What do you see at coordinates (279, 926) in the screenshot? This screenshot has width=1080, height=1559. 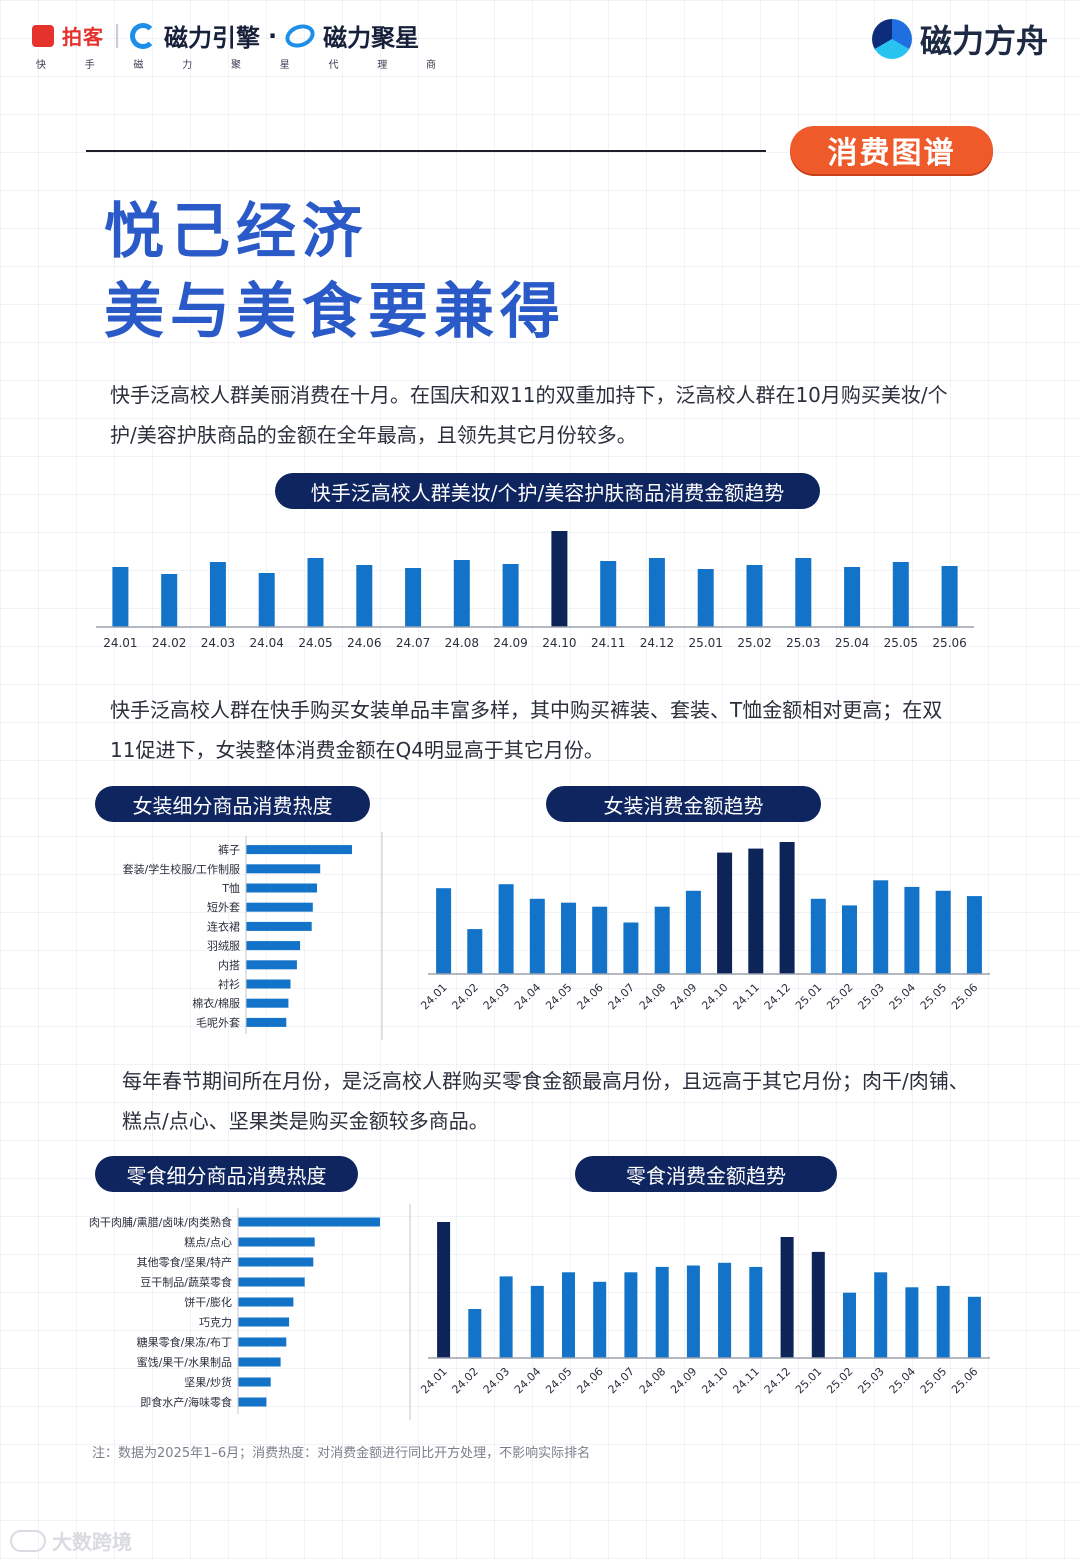 I see `bar-连衣裙` at bounding box center [279, 926].